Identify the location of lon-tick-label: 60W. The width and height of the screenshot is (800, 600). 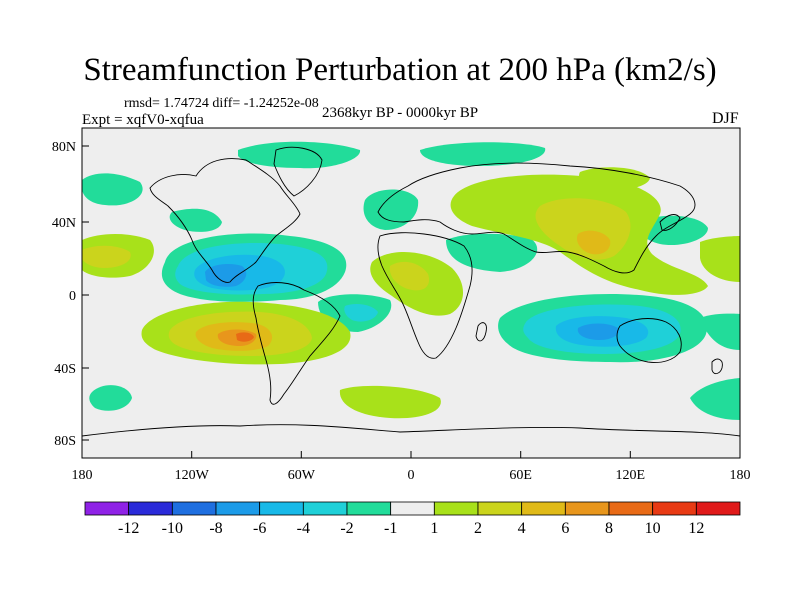
(302, 475).